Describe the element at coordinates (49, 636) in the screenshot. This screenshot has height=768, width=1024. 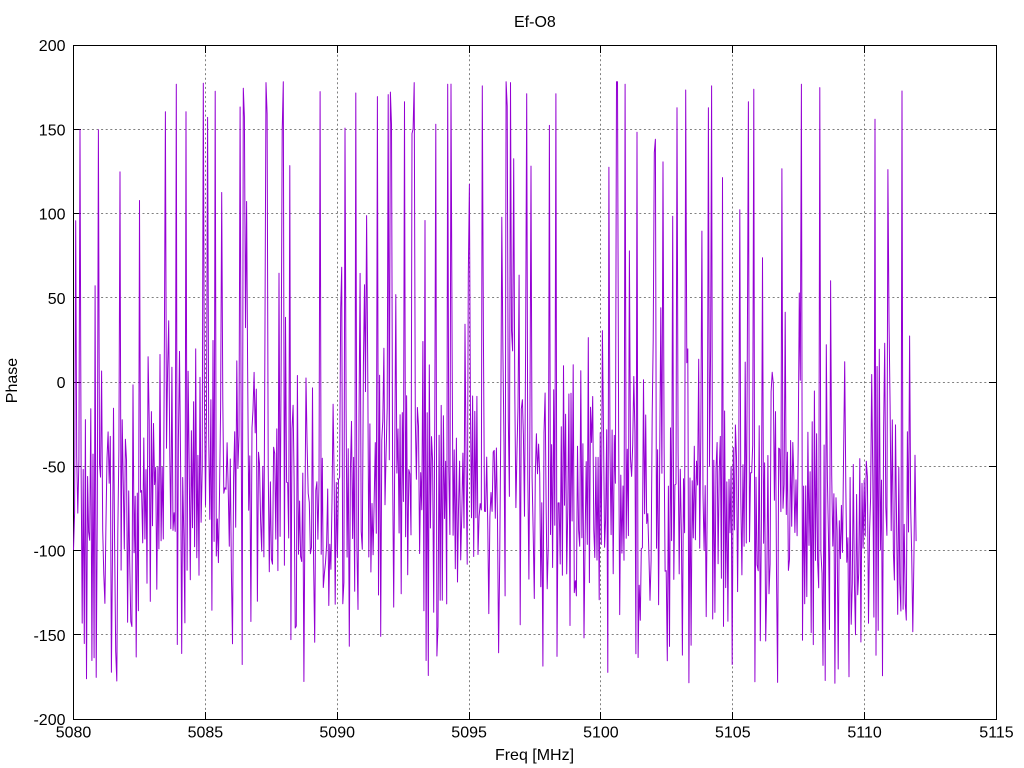
I see `svg-text: -150` at that location.